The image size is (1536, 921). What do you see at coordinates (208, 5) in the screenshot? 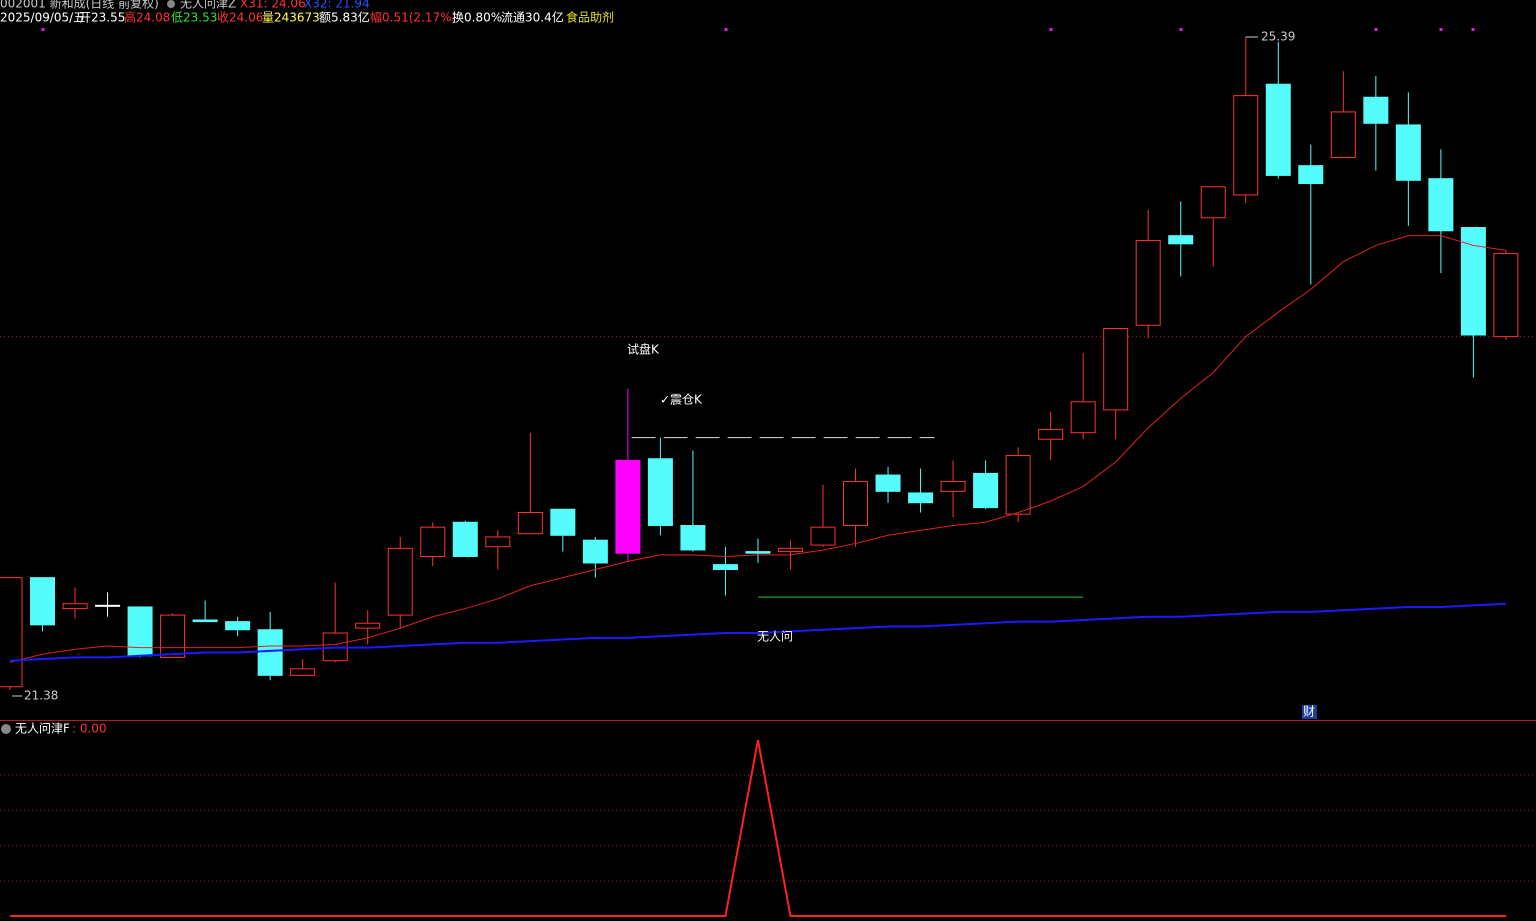
I see `header-text: 无人问津Z` at bounding box center [208, 5].